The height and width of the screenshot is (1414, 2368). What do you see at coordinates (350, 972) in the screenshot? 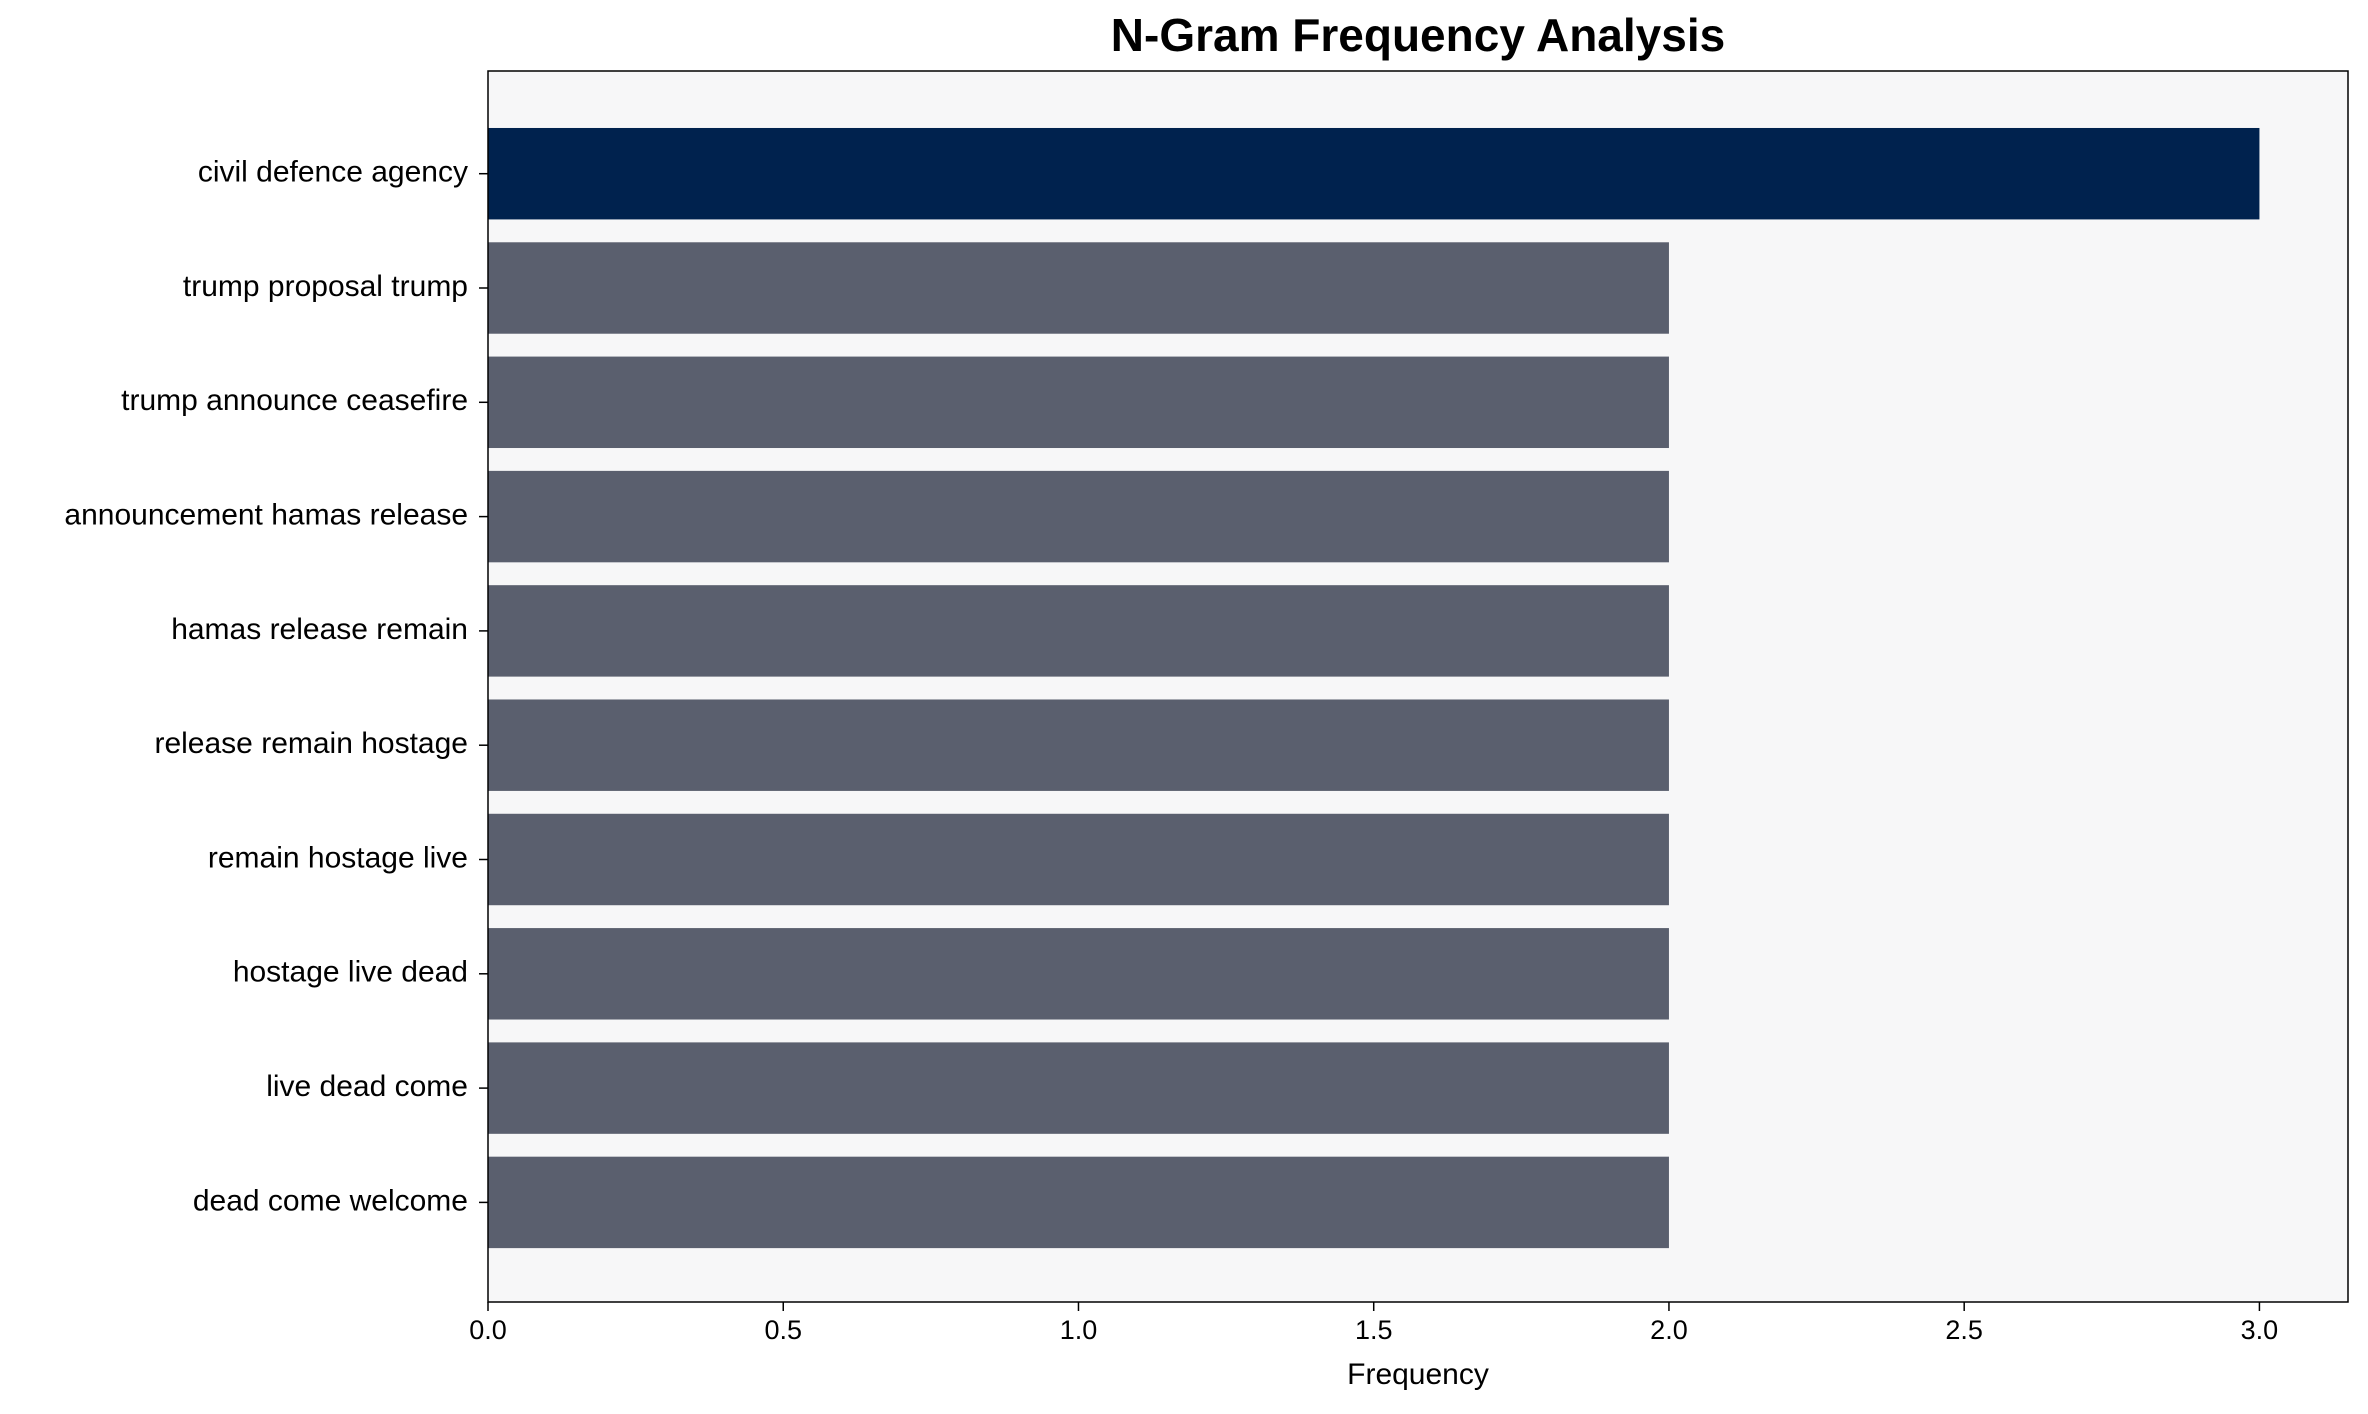
I see `y-tick-label: hostage live dead` at bounding box center [350, 972].